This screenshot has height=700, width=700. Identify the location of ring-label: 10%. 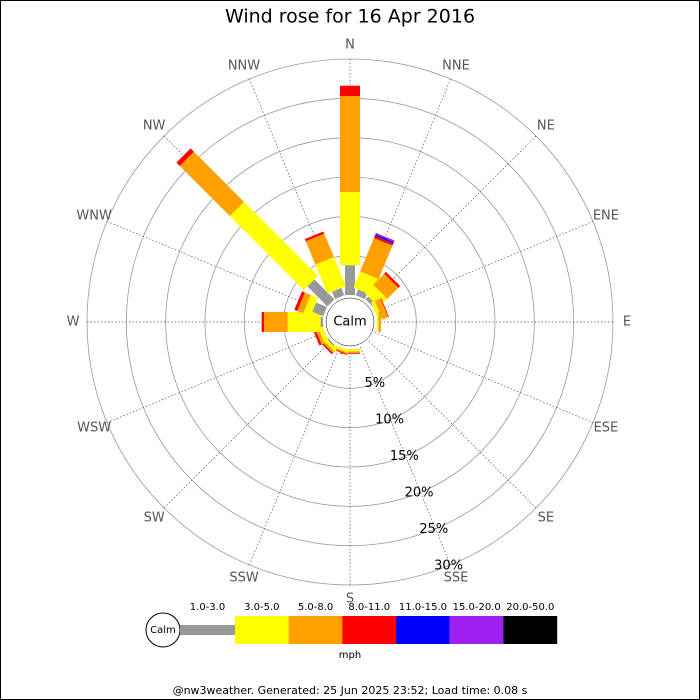
(389, 419).